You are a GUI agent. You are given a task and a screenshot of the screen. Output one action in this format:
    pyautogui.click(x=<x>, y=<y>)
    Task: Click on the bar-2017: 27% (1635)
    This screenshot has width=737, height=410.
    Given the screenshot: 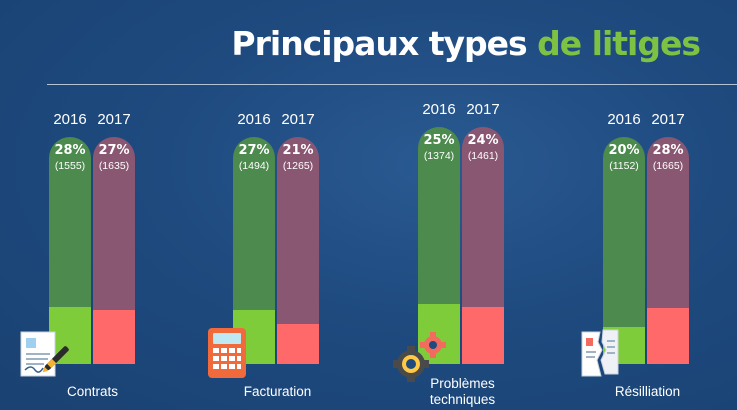 What is the action you would take?
    pyautogui.click(x=114, y=250)
    